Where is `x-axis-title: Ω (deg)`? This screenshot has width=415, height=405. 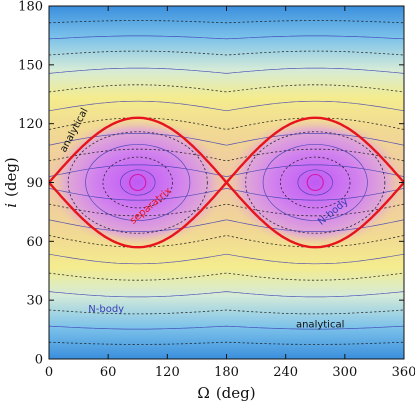
x-axis-title: Ω (deg) is located at coordinates (226, 393).